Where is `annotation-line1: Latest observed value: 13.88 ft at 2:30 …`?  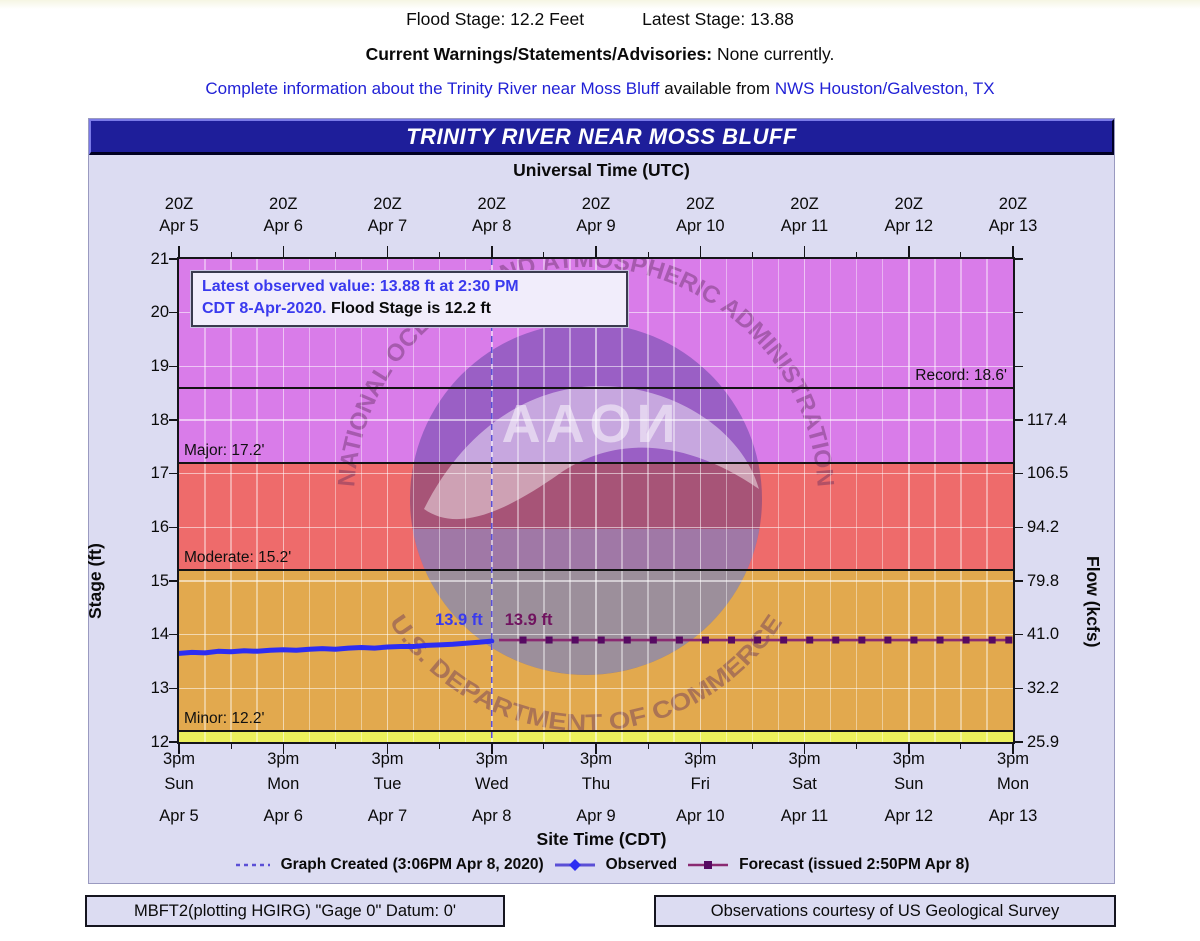 annotation-line1: Latest observed value: 13.88 ft at 2:30 … is located at coordinates (360, 286).